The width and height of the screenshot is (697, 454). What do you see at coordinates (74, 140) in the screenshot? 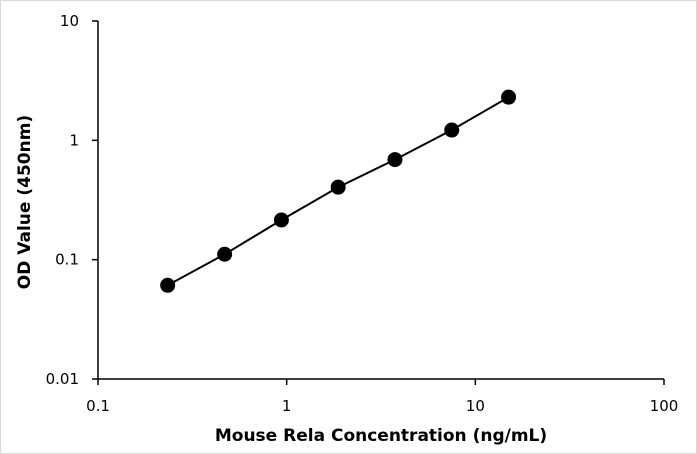
I see `y-tick-label: 1` at bounding box center [74, 140].